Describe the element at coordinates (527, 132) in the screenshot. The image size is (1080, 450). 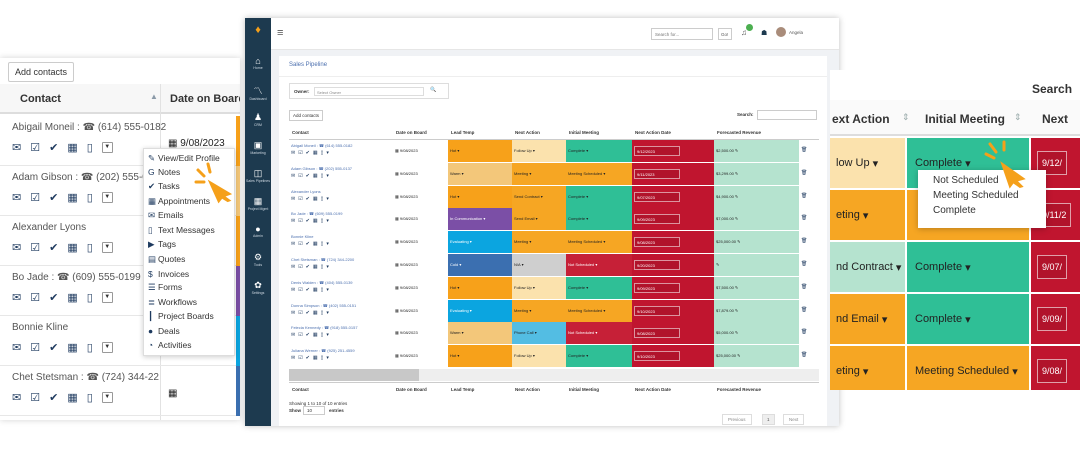
I see `col-header: Next Action` at that location.